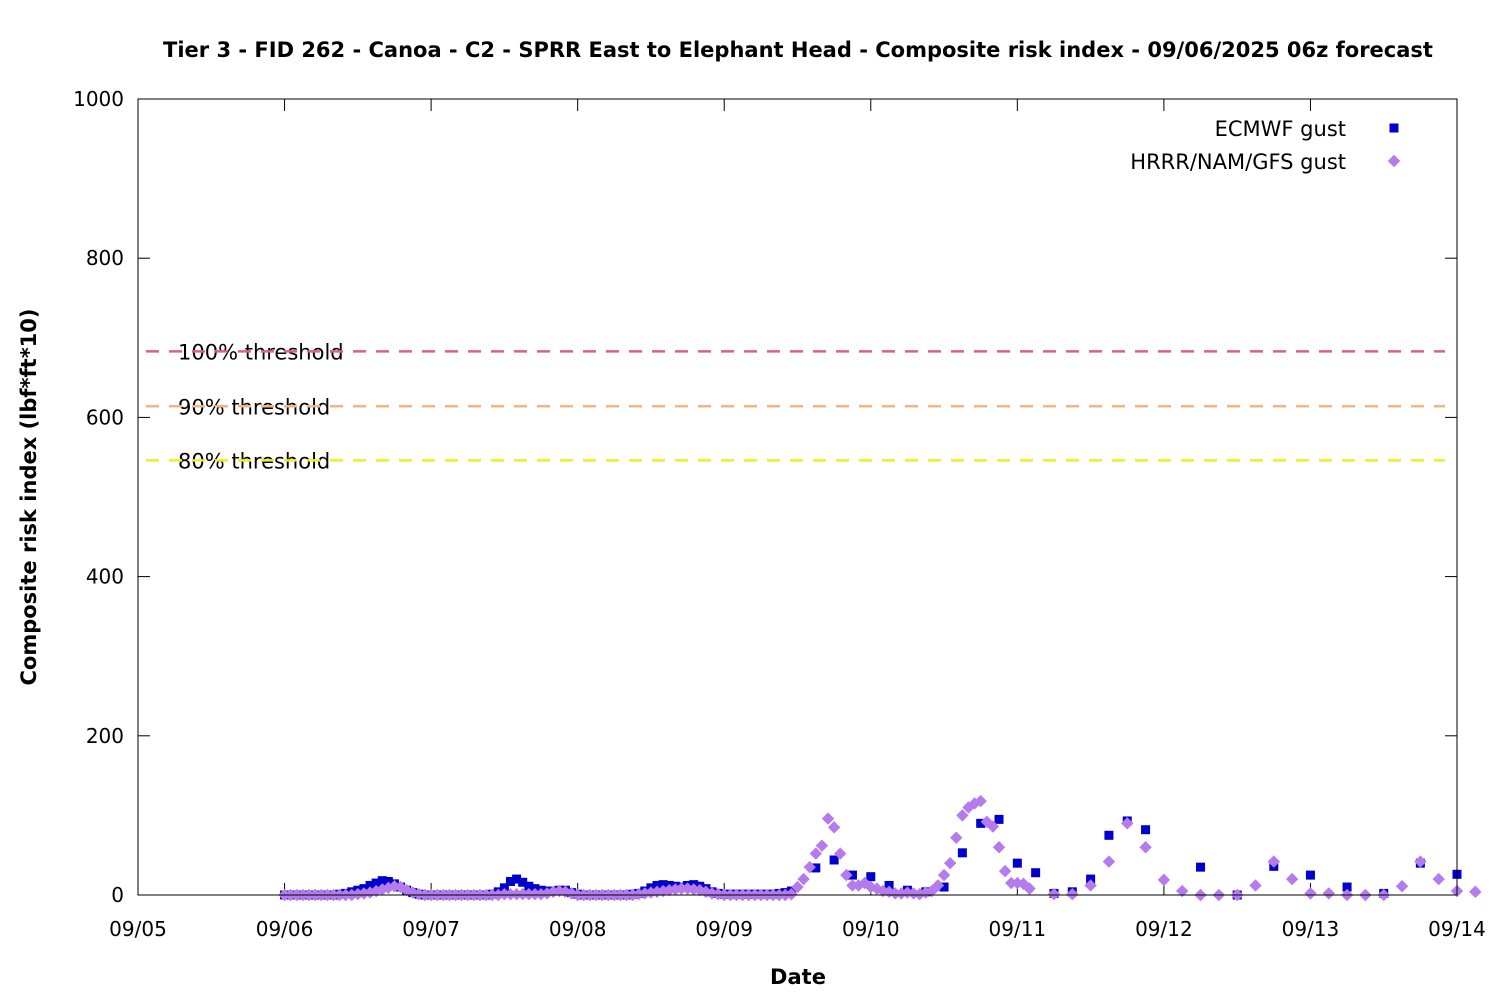 This screenshot has width=1500, height=1000. What do you see at coordinates (1265, 145) in the screenshot?
I see `legend: ECMWF gust HRRR/NAM/GFS gust` at bounding box center [1265, 145].